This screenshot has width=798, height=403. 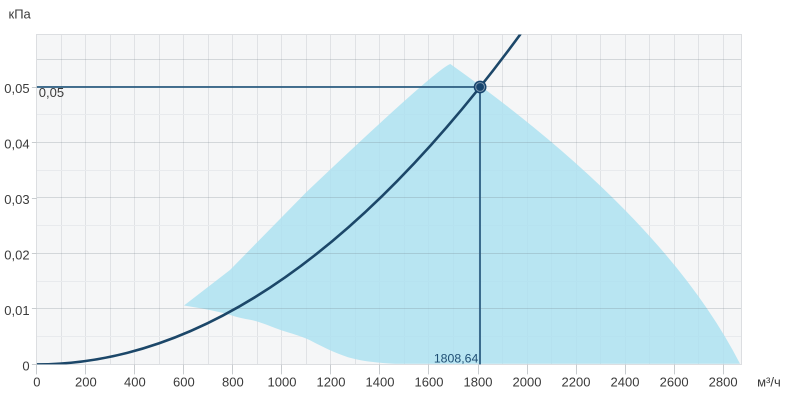 I want to click on svg-text: 1400, so click(x=380, y=381).